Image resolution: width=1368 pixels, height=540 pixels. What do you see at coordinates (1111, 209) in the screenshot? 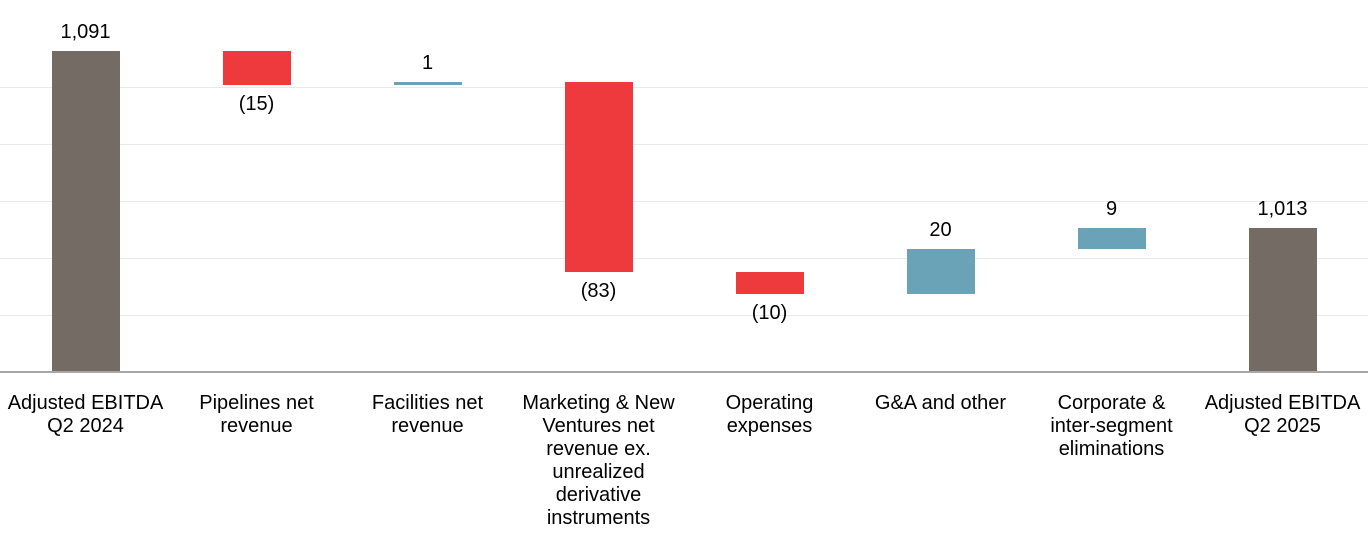
I see `value-label: 9` at bounding box center [1111, 209].